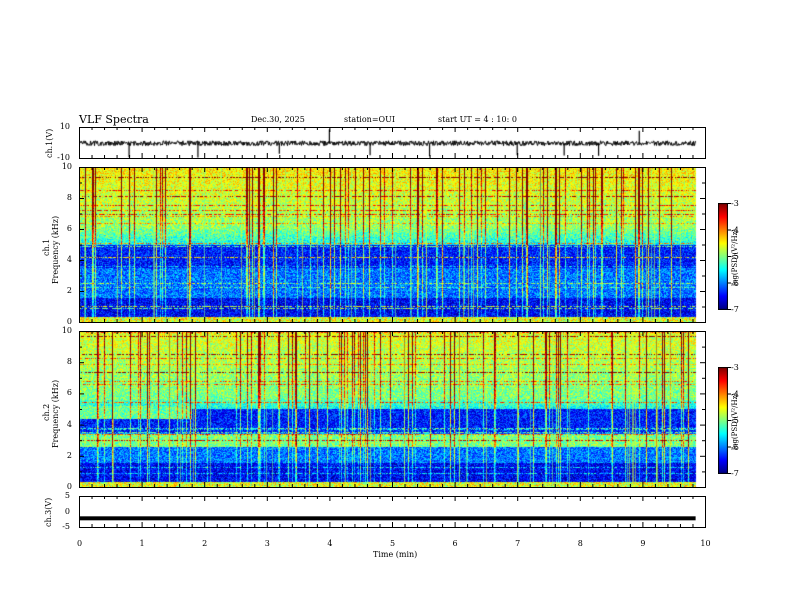  Describe the element at coordinates (735, 473) in the screenshot. I see `ch2-spectrogram-colorbar-tick-label: -7` at that location.